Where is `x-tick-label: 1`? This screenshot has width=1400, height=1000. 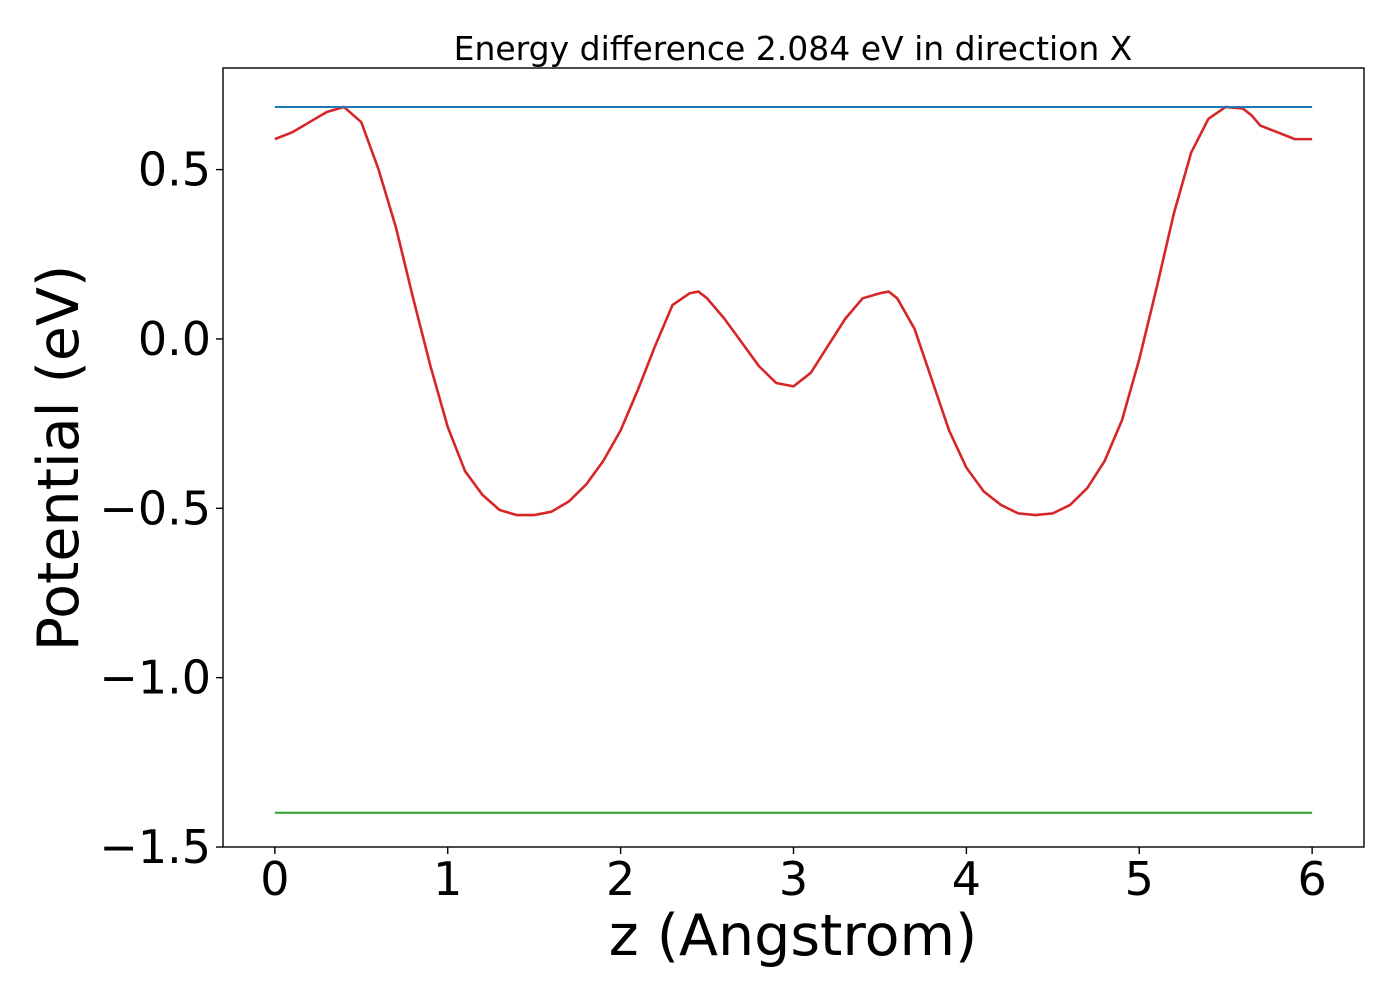
x-tick-label: 1 is located at coordinates (447, 879).